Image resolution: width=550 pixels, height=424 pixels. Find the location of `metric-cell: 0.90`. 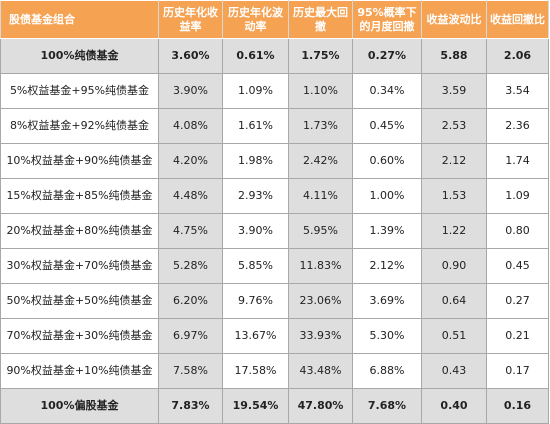

metric-cell: 0.90 is located at coordinates (454, 266).